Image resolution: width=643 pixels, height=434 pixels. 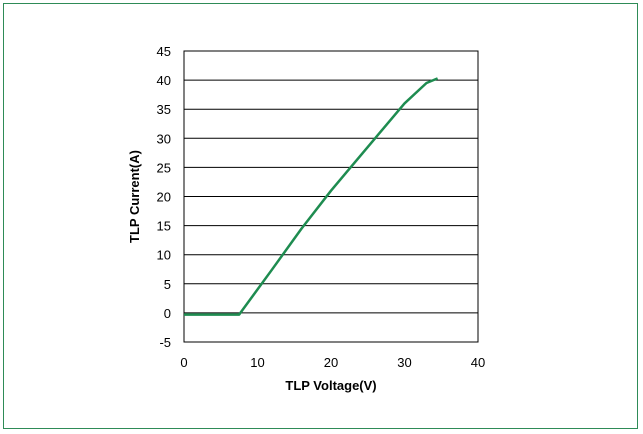 I want to click on x-tick-label: 30, so click(x=404, y=362).